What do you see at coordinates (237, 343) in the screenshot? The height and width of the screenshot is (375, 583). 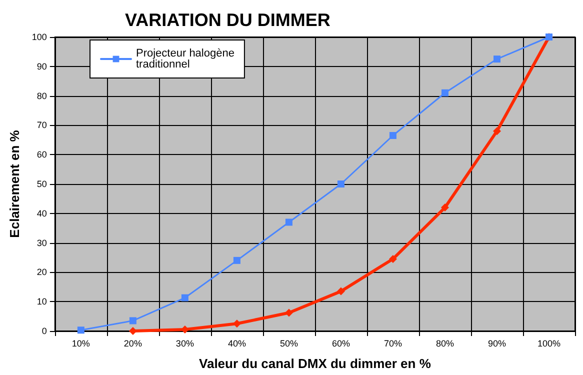 I see `x-tick-label: 40%` at bounding box center [237, 343].